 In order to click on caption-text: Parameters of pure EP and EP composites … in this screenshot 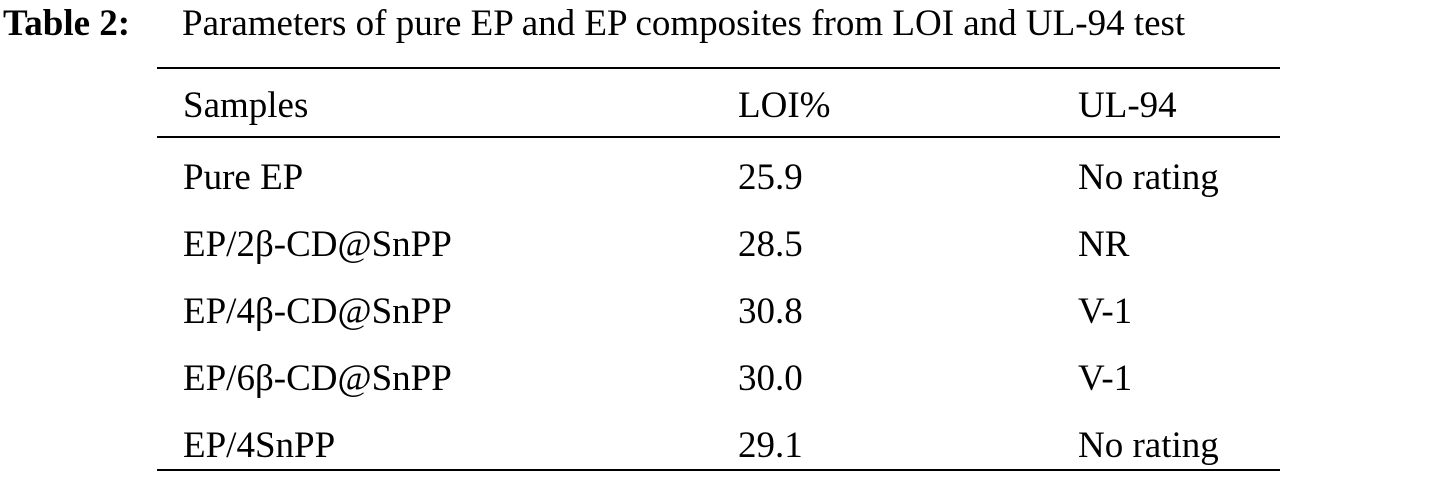, I will do `click(684, 23)`.